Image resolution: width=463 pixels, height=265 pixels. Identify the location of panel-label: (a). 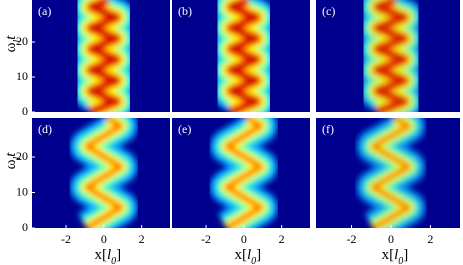
(44, 11).